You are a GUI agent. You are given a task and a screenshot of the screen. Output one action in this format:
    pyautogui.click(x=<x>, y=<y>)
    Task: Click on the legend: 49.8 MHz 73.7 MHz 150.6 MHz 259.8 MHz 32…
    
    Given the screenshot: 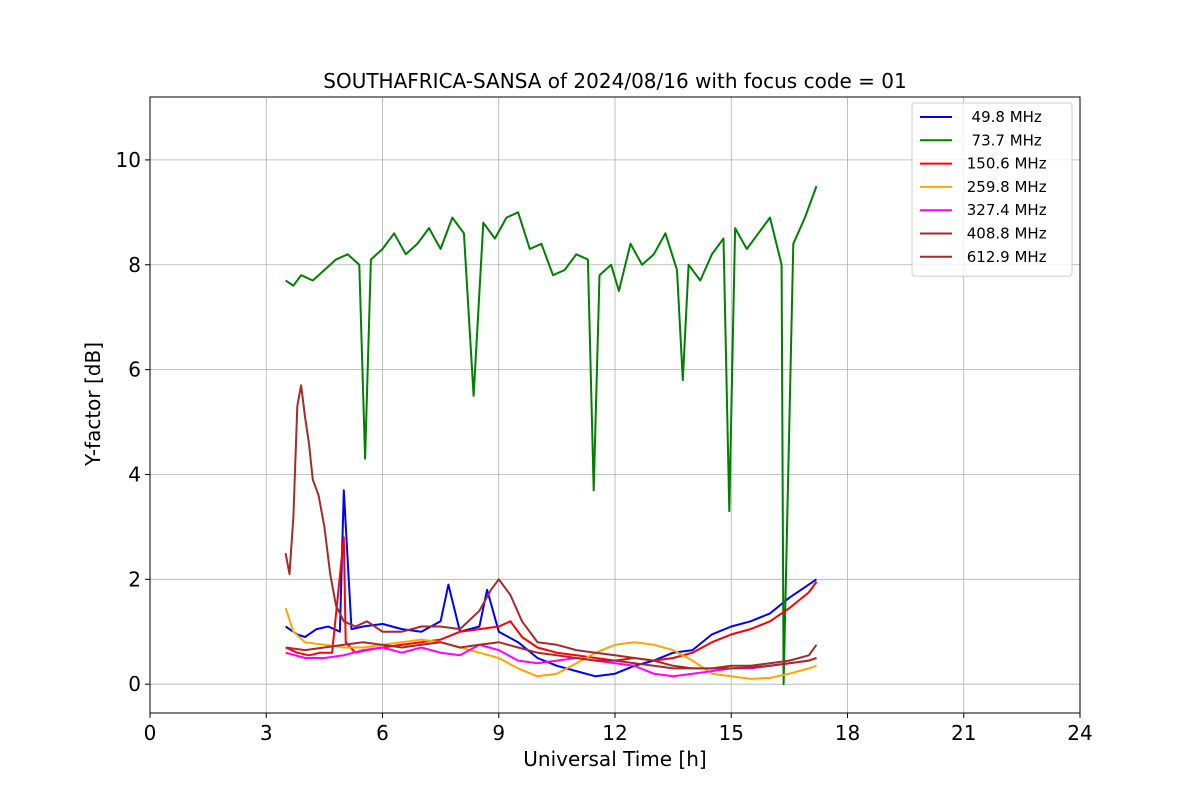 What is the action you would take?
    pyautogui.click(x=992, y=189)
    